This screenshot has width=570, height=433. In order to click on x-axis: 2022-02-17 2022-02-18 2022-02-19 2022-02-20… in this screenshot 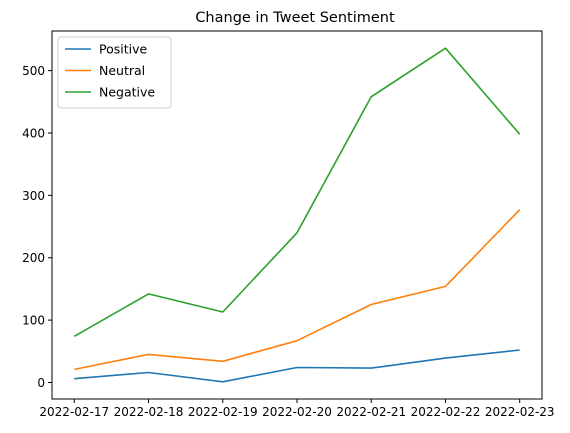, I will do `click(297, 409)`.